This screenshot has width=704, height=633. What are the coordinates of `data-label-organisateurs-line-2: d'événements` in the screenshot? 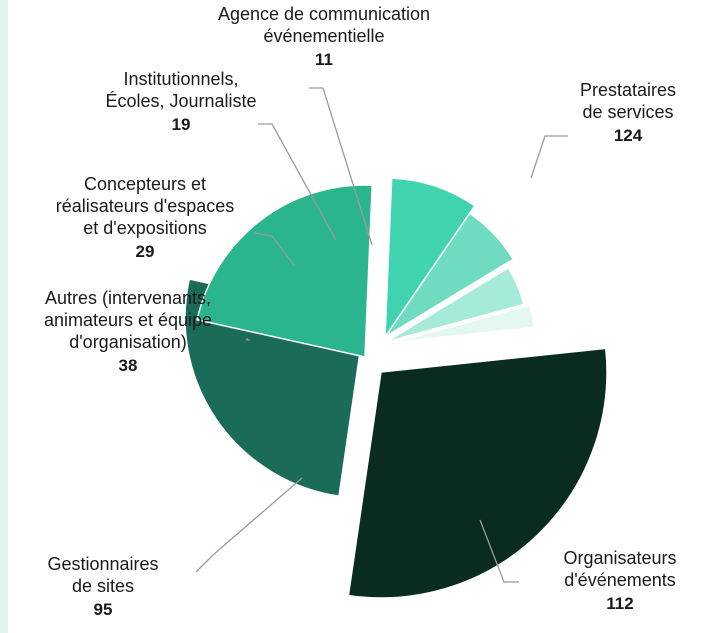 It's located at (620, 580).